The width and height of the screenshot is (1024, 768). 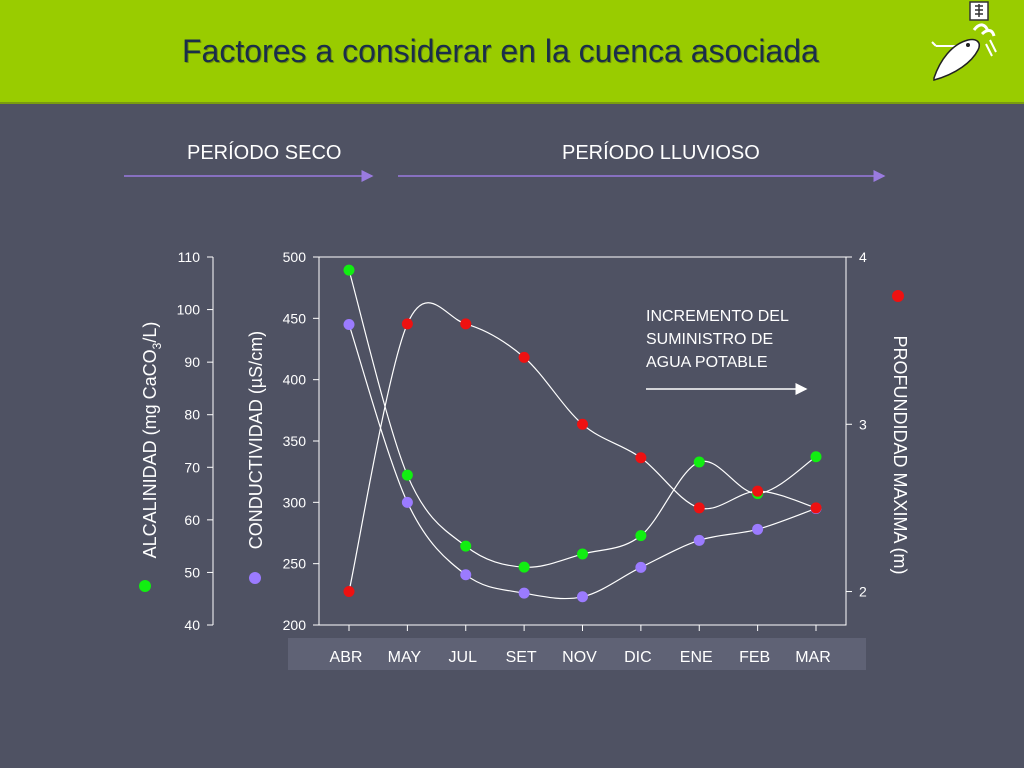 I want to click on profundidad-axis-title: PROFUNDIDAD MAXIMA (m), so click(x=900, y=454).